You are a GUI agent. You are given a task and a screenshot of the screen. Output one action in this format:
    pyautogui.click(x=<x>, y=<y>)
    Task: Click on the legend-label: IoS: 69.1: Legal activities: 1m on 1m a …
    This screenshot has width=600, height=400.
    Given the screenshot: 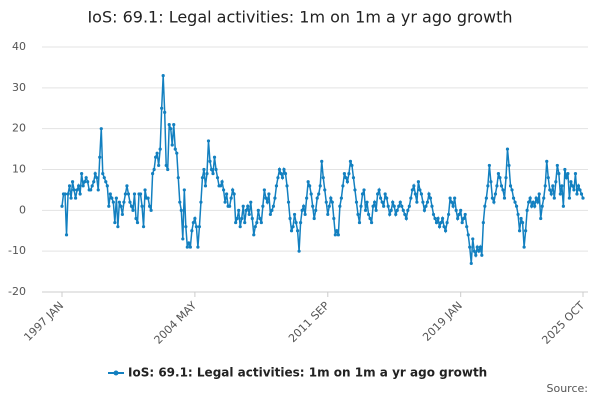 What is the action you would take?
    pyautogui.click(x=307, y=373)
    